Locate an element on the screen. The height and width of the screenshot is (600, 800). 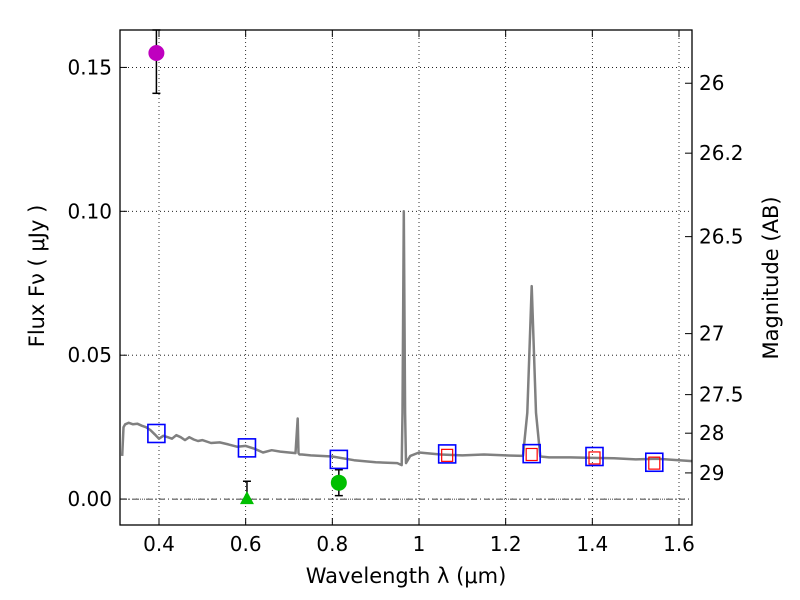
y-axis-title: Flux Fν ( μJy ) is located at coordinates (37, 276).